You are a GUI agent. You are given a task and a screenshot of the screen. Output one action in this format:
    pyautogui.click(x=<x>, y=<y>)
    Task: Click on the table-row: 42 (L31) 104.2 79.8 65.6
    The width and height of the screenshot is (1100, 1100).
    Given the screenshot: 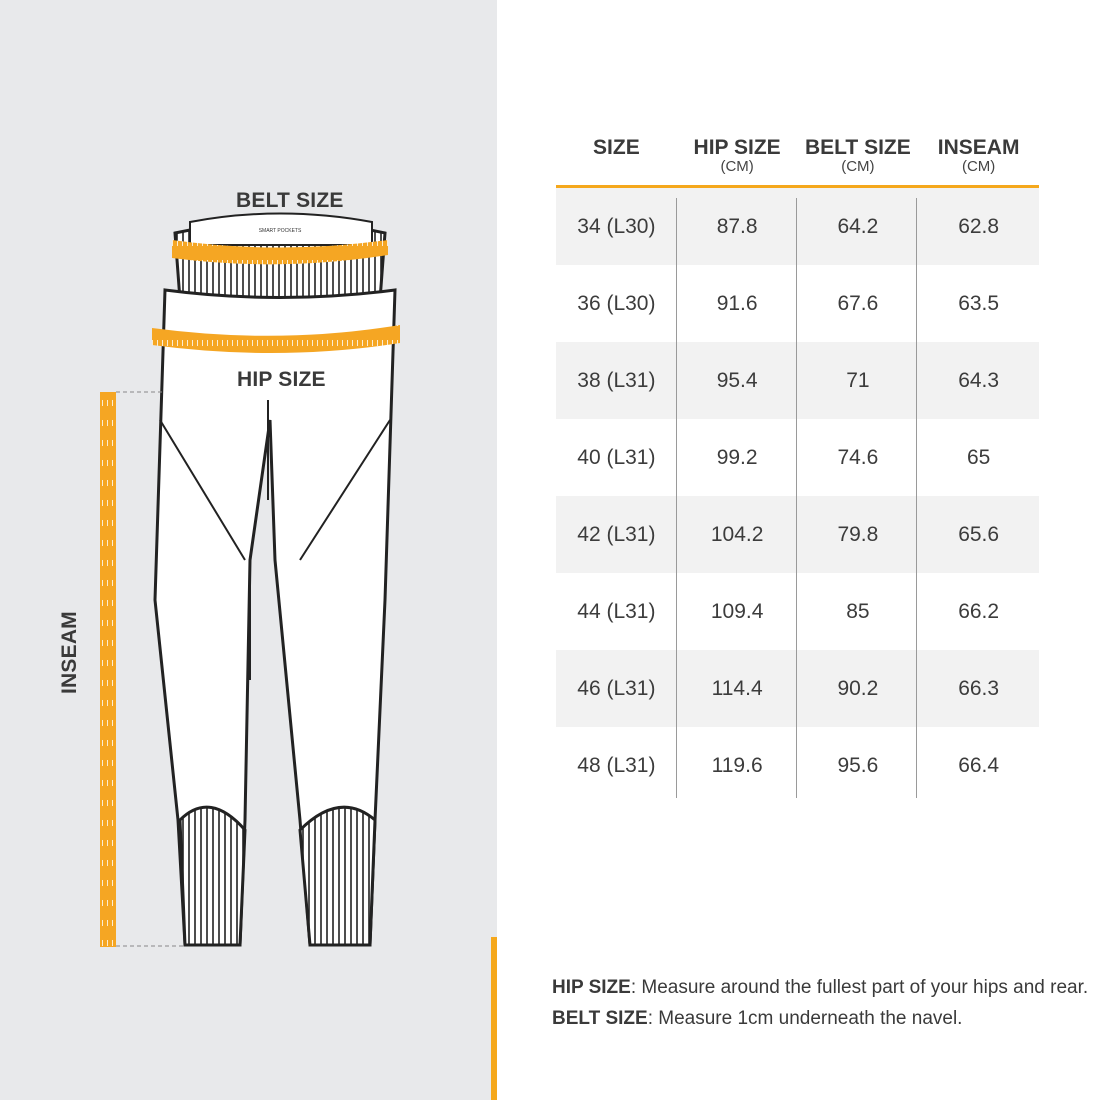 What is the action you would take?
    pyautogui.click(x=797, y=534)
    